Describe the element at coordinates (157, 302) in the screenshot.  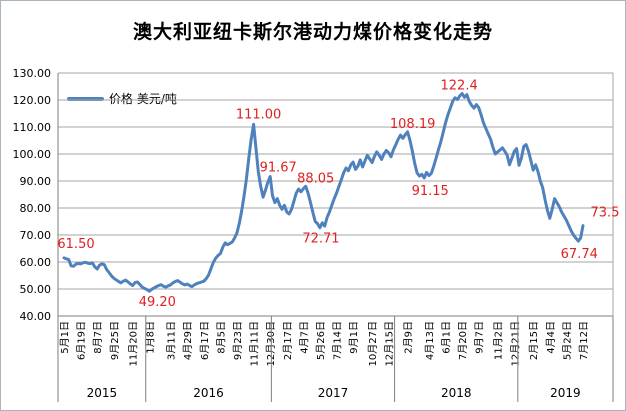
I see `data-label: 49.20` at that location.